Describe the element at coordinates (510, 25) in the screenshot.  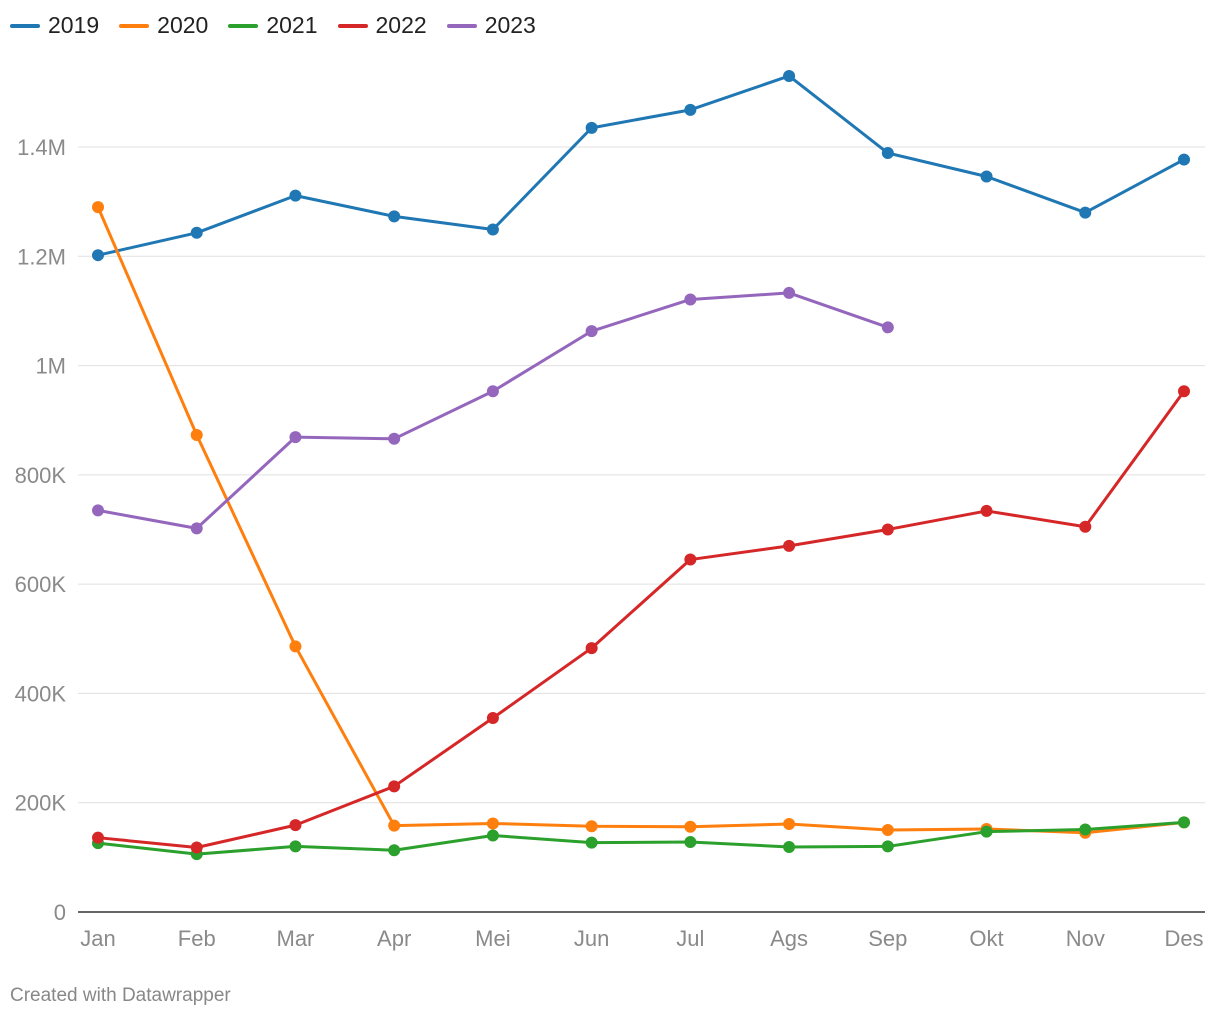
I see `legend-label: 2023` at that location.